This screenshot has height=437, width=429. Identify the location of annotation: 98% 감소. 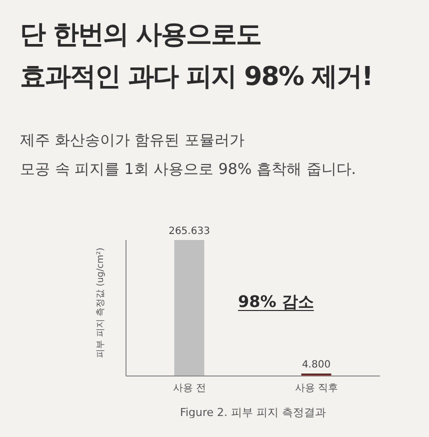
(276, 302).